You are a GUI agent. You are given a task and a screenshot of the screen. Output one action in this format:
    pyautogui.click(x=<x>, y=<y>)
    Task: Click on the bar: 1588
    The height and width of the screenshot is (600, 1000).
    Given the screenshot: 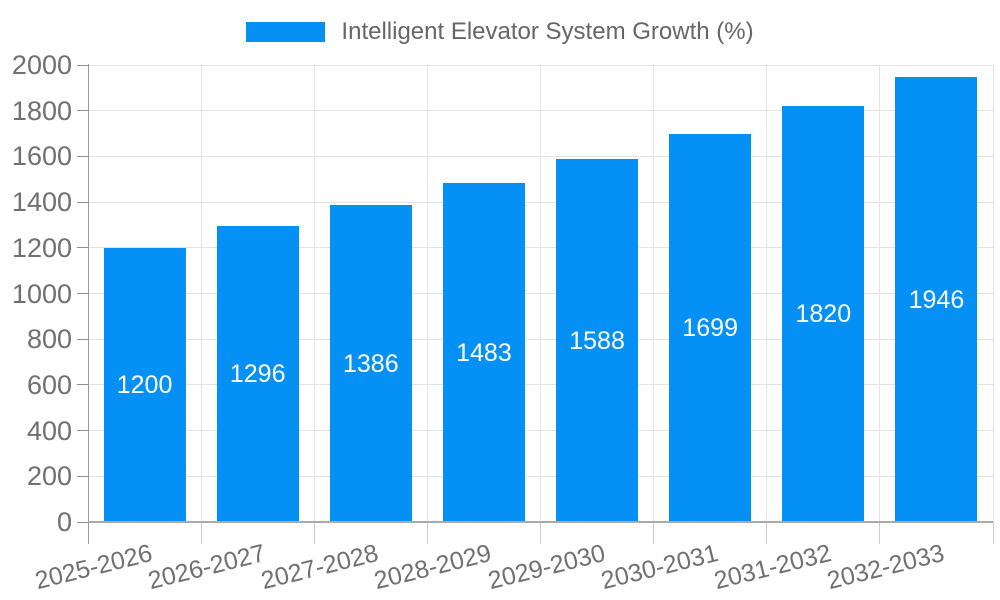 What is the action you would take?
    pyautogui.click(x=597, y=340)
    